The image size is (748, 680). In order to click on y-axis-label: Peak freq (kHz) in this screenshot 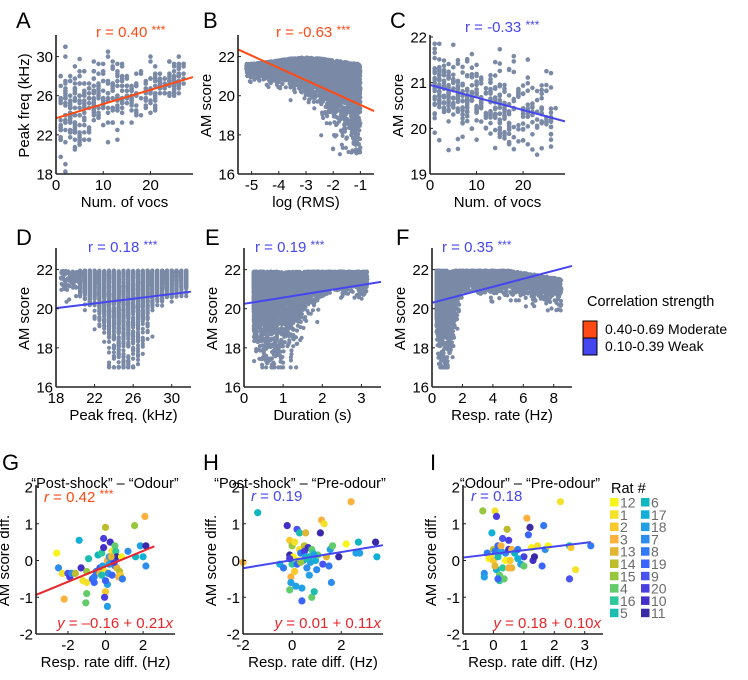, I will do `click(24, 105)`.